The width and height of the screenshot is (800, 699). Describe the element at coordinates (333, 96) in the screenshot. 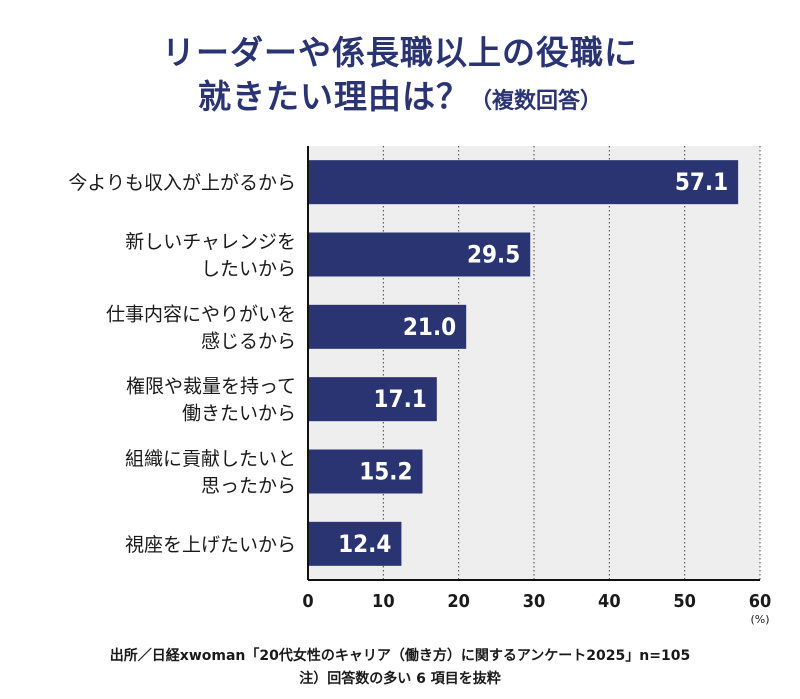

I see `chart-title-main: 就きたい理由は？` at that location.